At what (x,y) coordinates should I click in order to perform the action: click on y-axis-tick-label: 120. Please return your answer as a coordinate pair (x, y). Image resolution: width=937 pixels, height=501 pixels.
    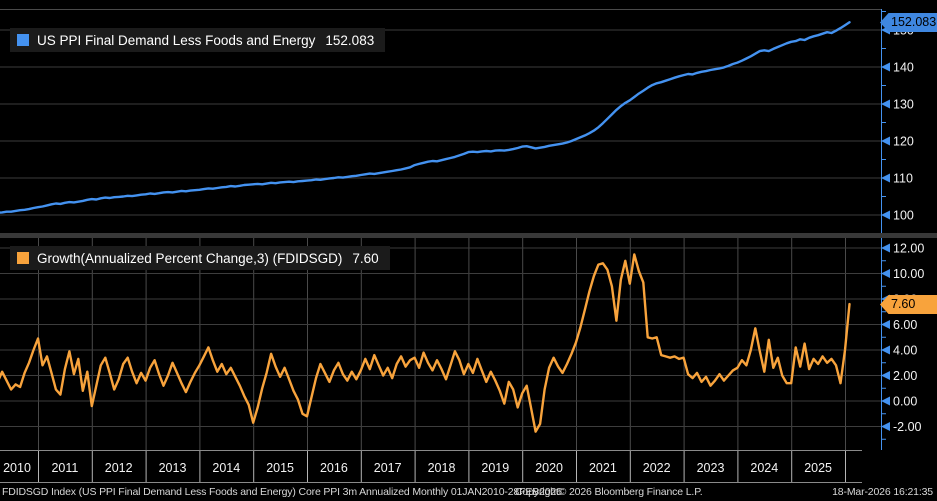
    Looking at the image, I should click on (903, 142).